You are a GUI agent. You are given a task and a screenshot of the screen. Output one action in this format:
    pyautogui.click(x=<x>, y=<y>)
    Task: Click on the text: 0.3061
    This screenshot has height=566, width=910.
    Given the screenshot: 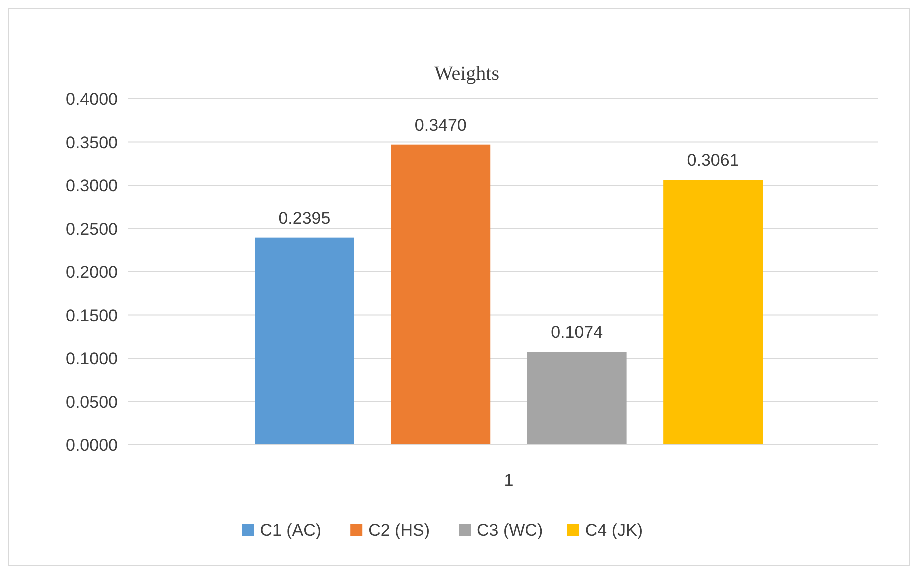 What is the action you would take?
    pyautogui.click(x=713, y=160)
    